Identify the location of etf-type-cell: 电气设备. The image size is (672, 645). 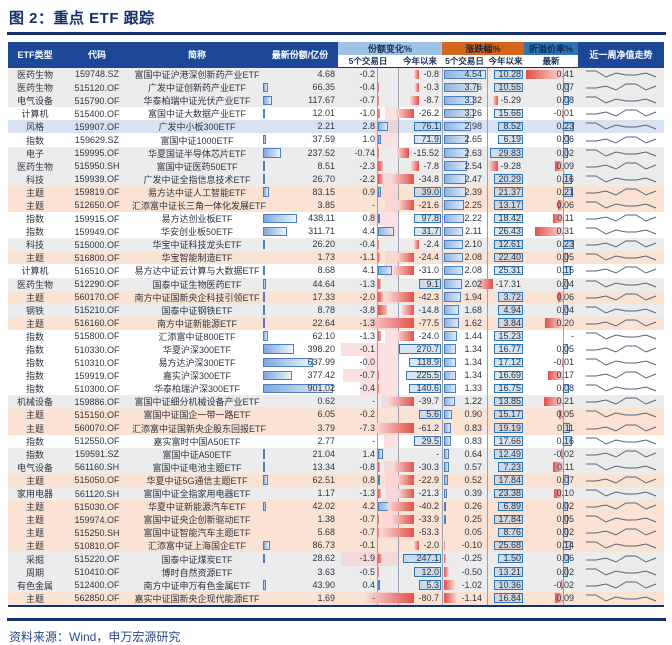
(35, 101).